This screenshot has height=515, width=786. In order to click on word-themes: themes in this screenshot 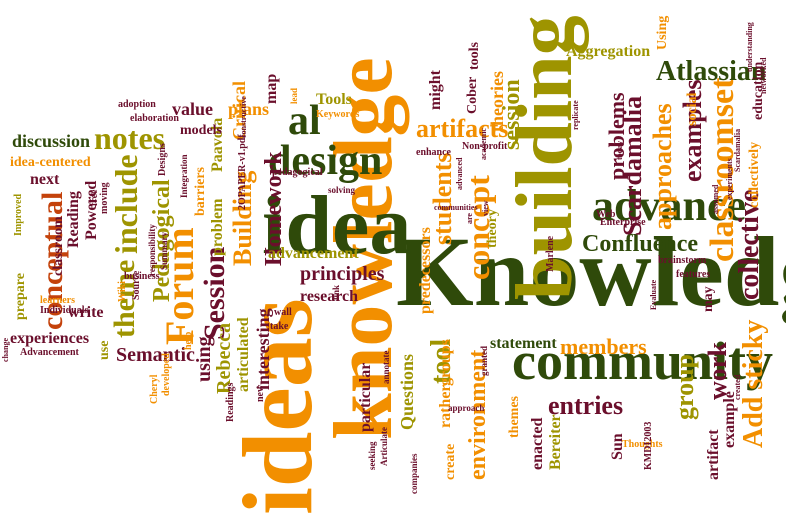, I will do `click(514, 417)`.